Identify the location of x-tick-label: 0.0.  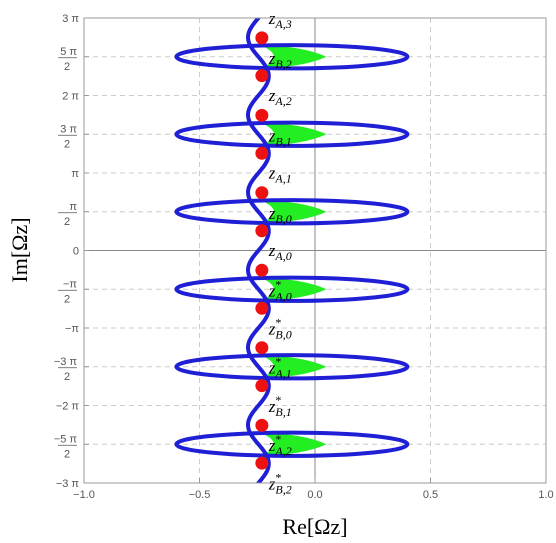
(314, 495).